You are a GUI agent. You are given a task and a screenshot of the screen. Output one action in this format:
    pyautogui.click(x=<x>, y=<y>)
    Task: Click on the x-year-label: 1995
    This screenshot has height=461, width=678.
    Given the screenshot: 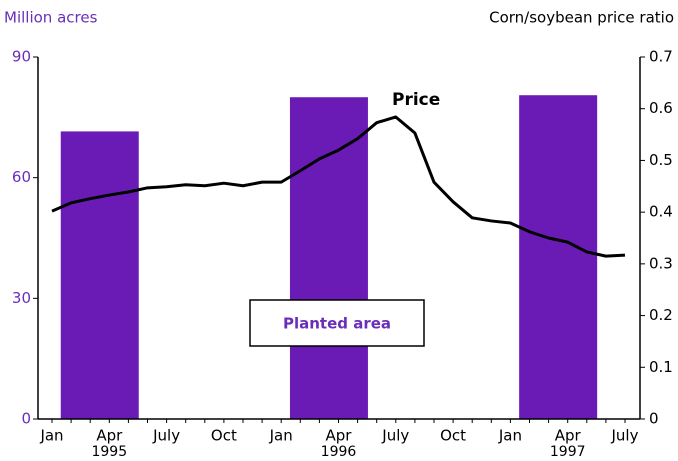 What is the action you would take?
    pyautogui.click(x=109, y=452)
    